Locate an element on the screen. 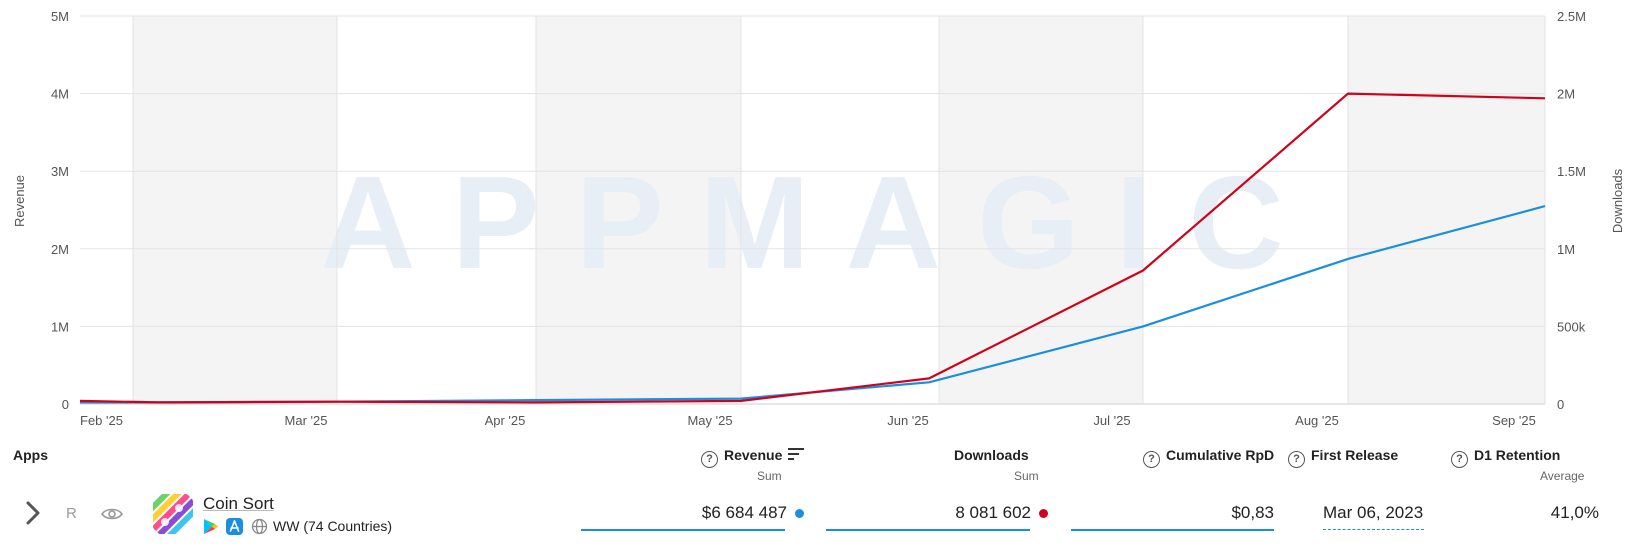 The image size is (1635, 551). retention-header-label: D1 Retention is located at coordinates (1517, 455).